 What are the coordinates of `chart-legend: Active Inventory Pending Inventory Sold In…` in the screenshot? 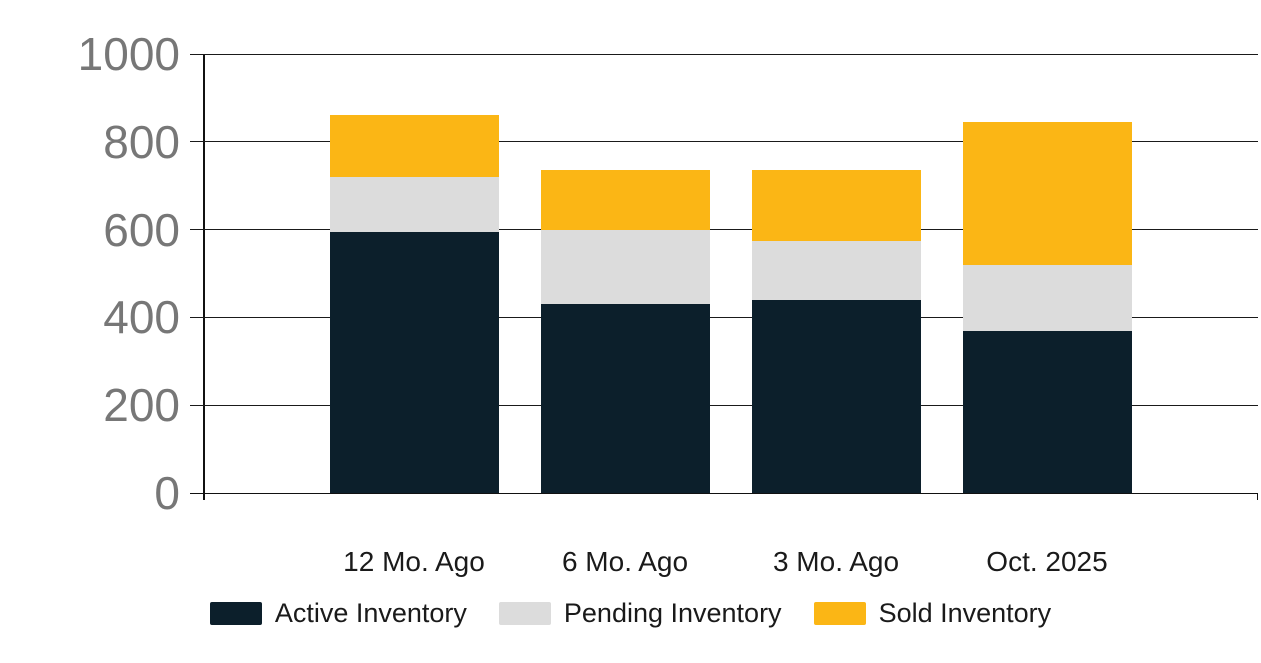 It's located at (630, 613).